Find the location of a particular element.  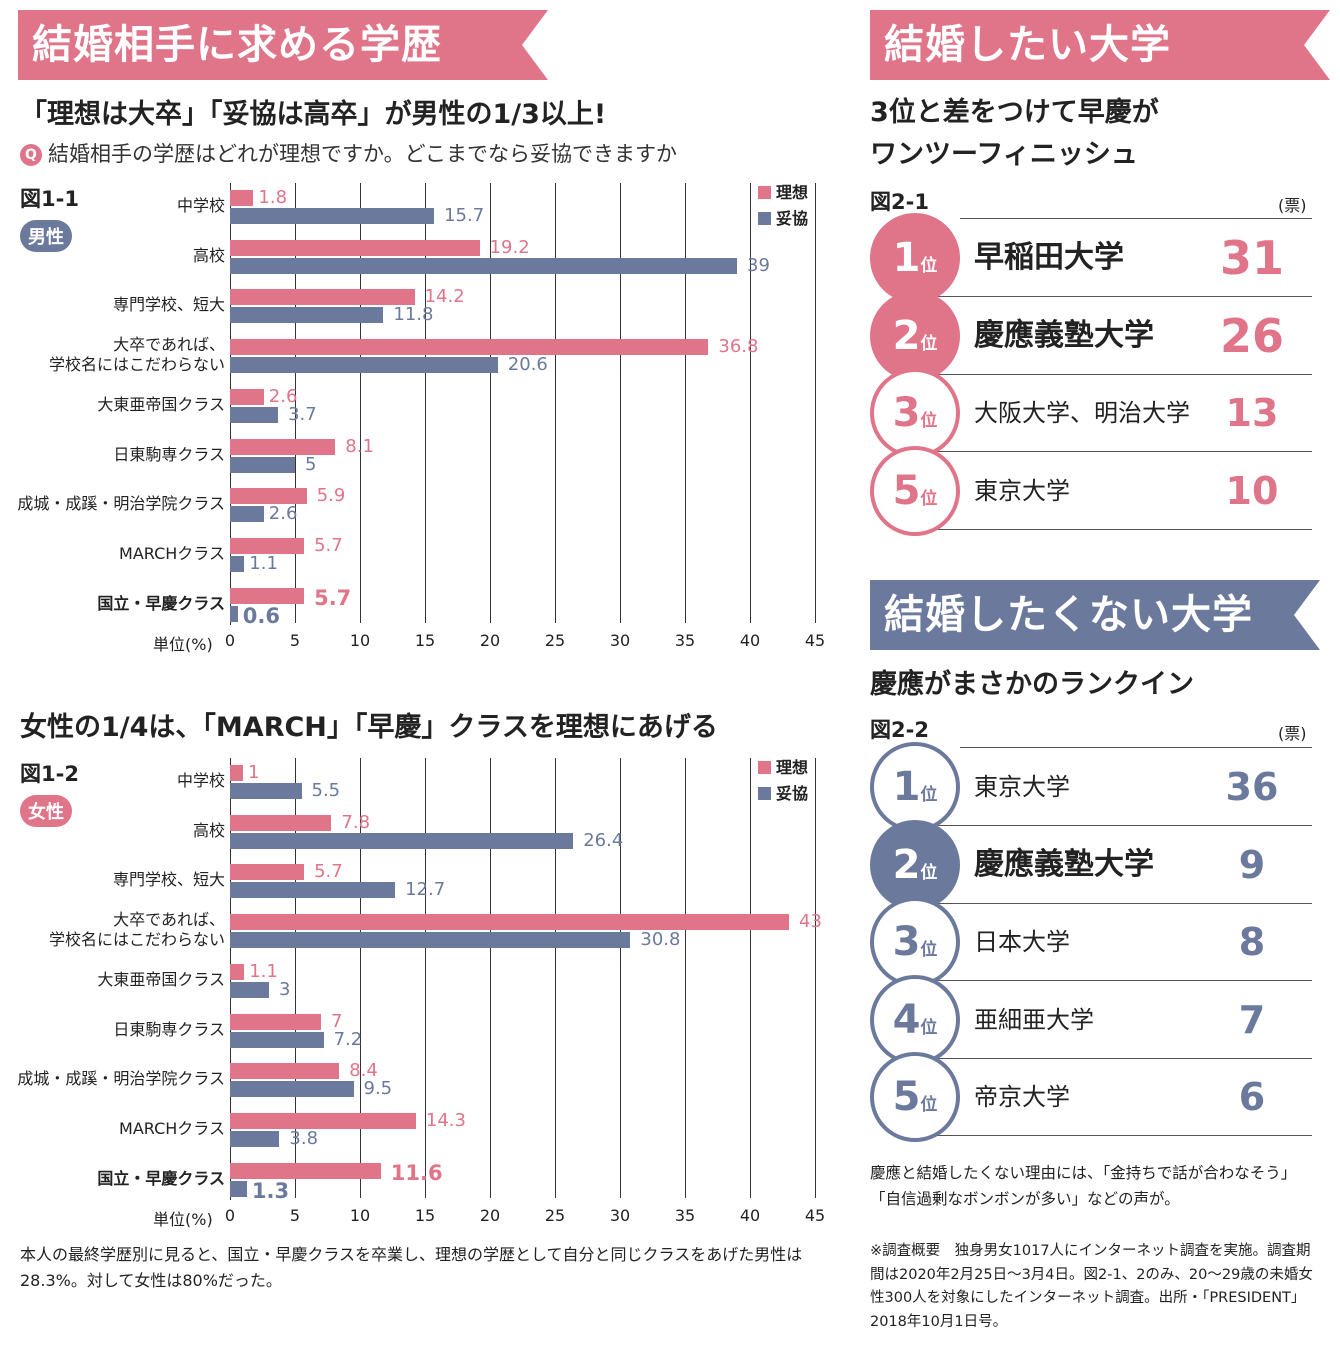

section-banner-education: 結婚相手に求める学歴 is located at coordinates (283, 45).